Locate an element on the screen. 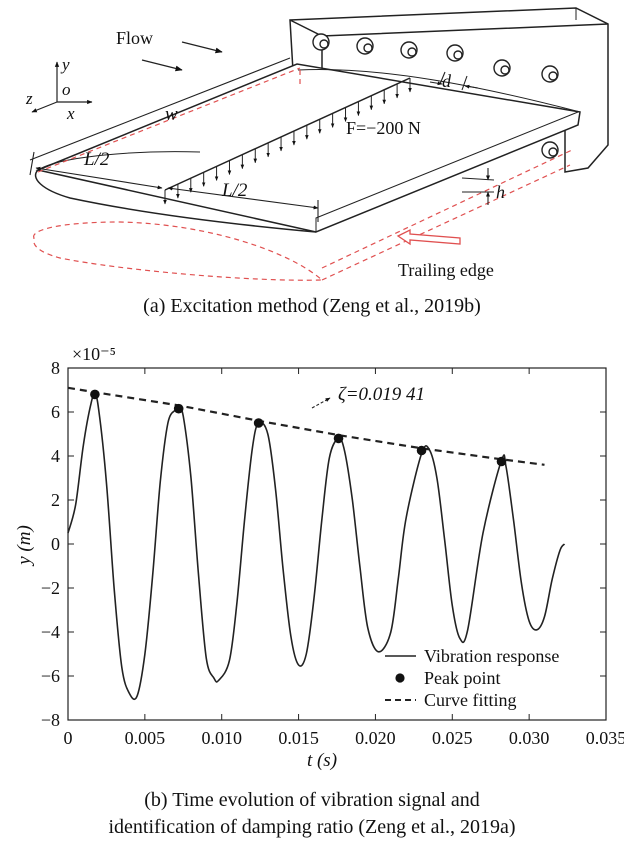 The width and height of the screenshot is (624, 845). annotation-arrow is located at coordinates (321, 403).